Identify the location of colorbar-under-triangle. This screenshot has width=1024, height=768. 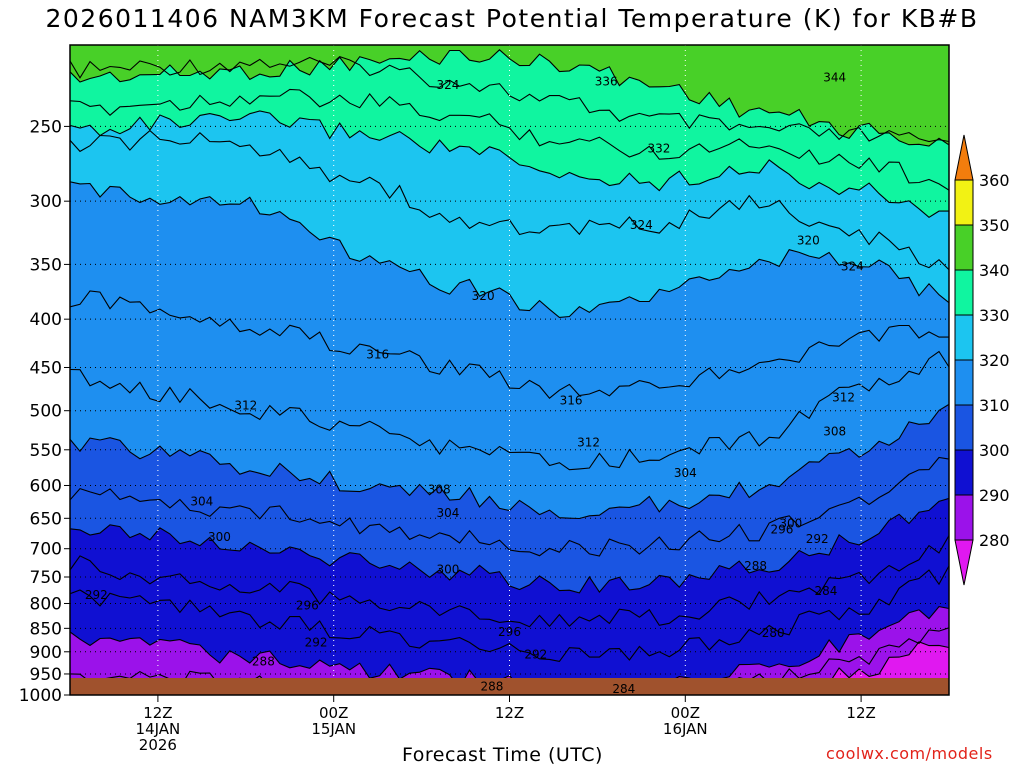
(964, 562).